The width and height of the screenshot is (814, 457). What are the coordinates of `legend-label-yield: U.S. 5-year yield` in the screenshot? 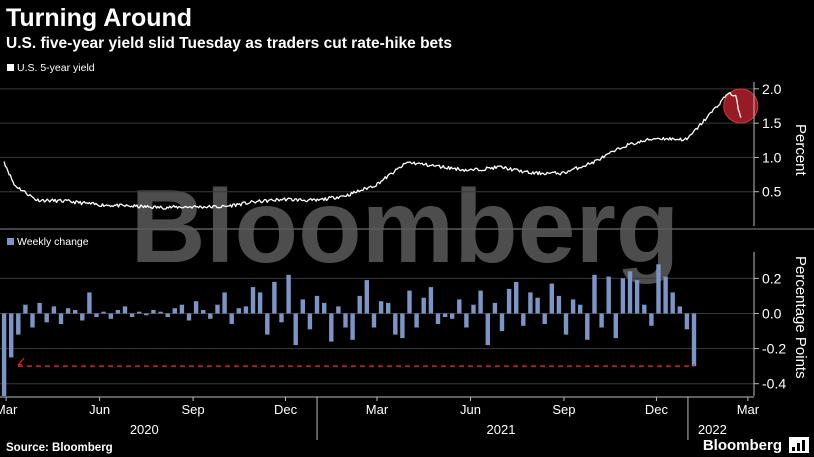 It's located at (56, 68).